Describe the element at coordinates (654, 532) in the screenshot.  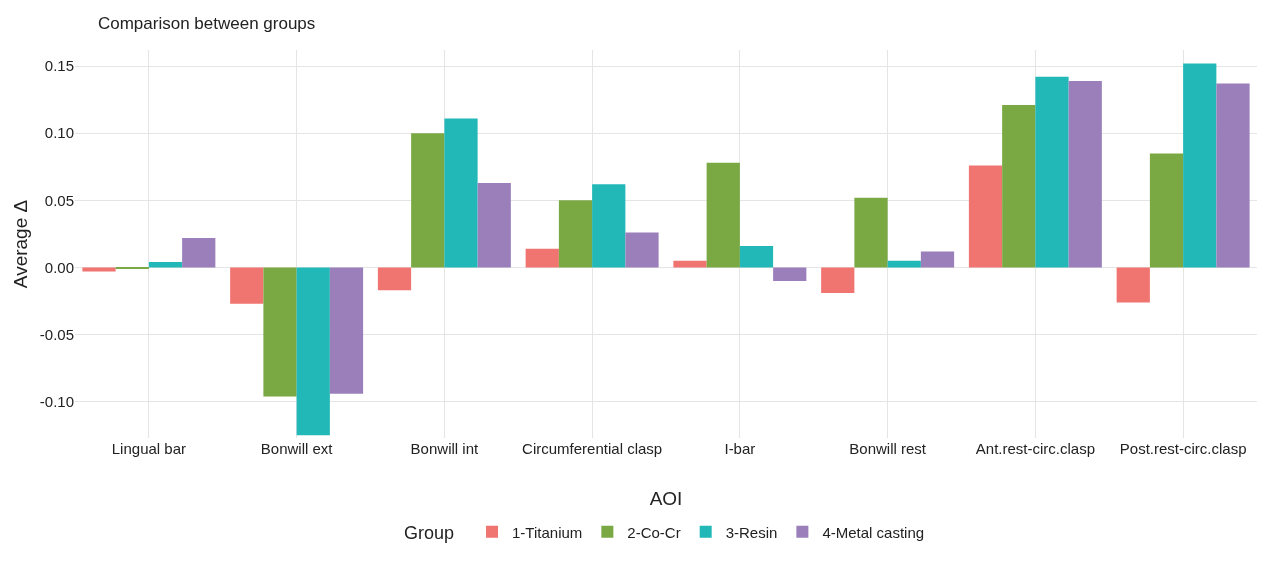
I see `legend-label: 2-Co-Cr` at that location.